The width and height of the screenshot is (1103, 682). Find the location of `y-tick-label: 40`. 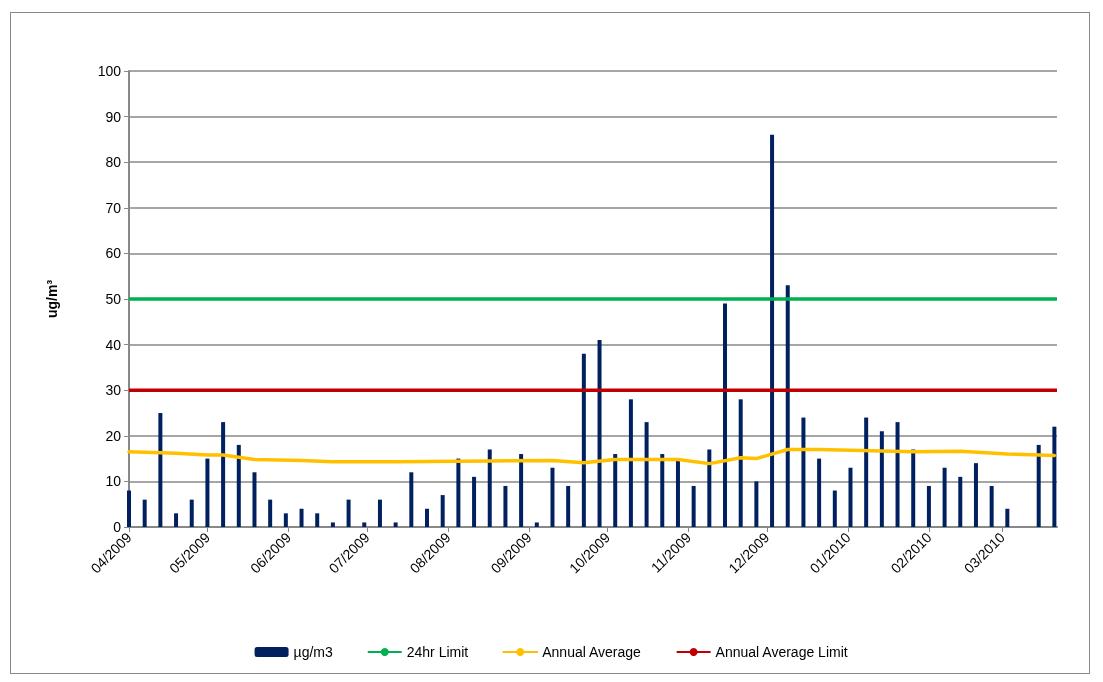

y-tick-label: 40 is located at coordinates (113, 344).